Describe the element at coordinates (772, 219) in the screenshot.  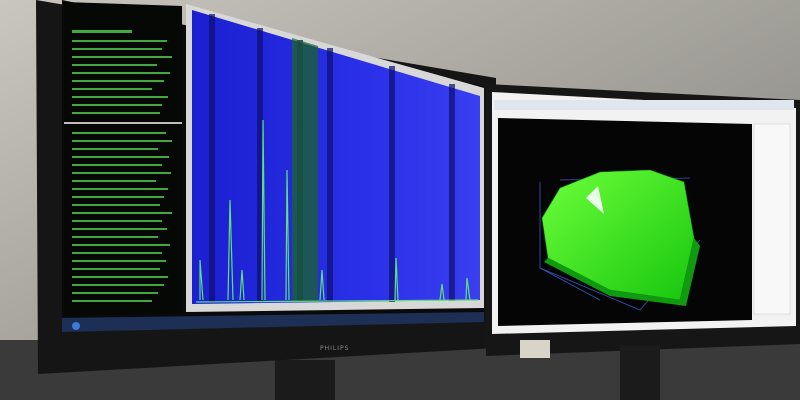
I see `side-panel` at that location.